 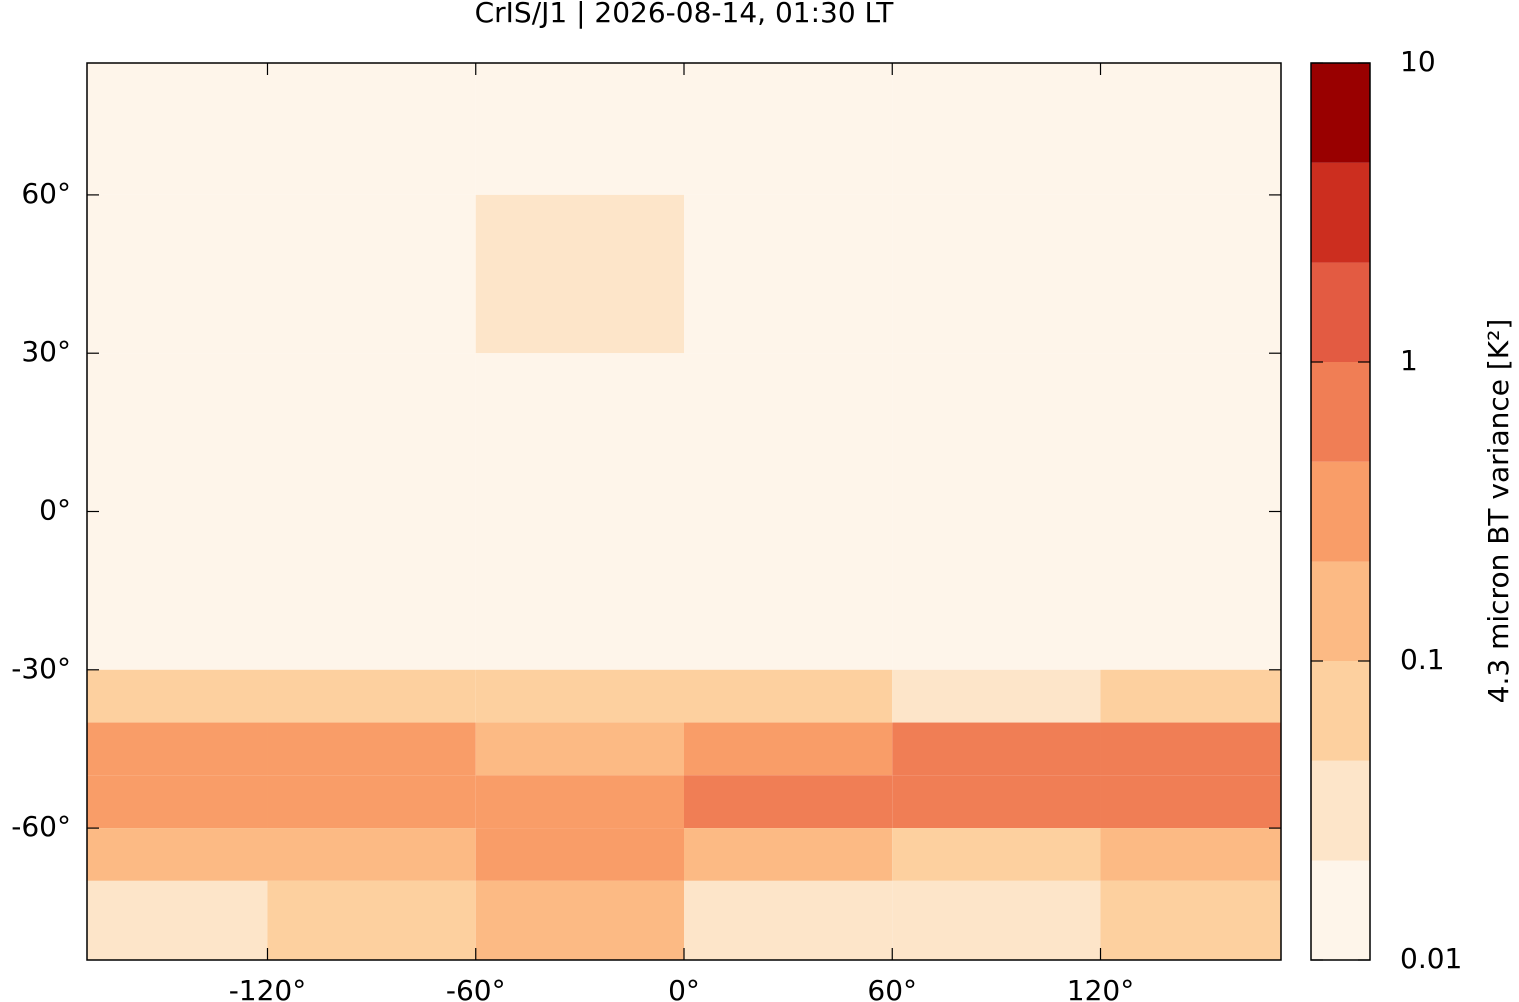 What do you see at coordinates (1409, 360) in the screenshot?
I see `colorbar-tick-label: 1` at bounding box center [1409, 360].